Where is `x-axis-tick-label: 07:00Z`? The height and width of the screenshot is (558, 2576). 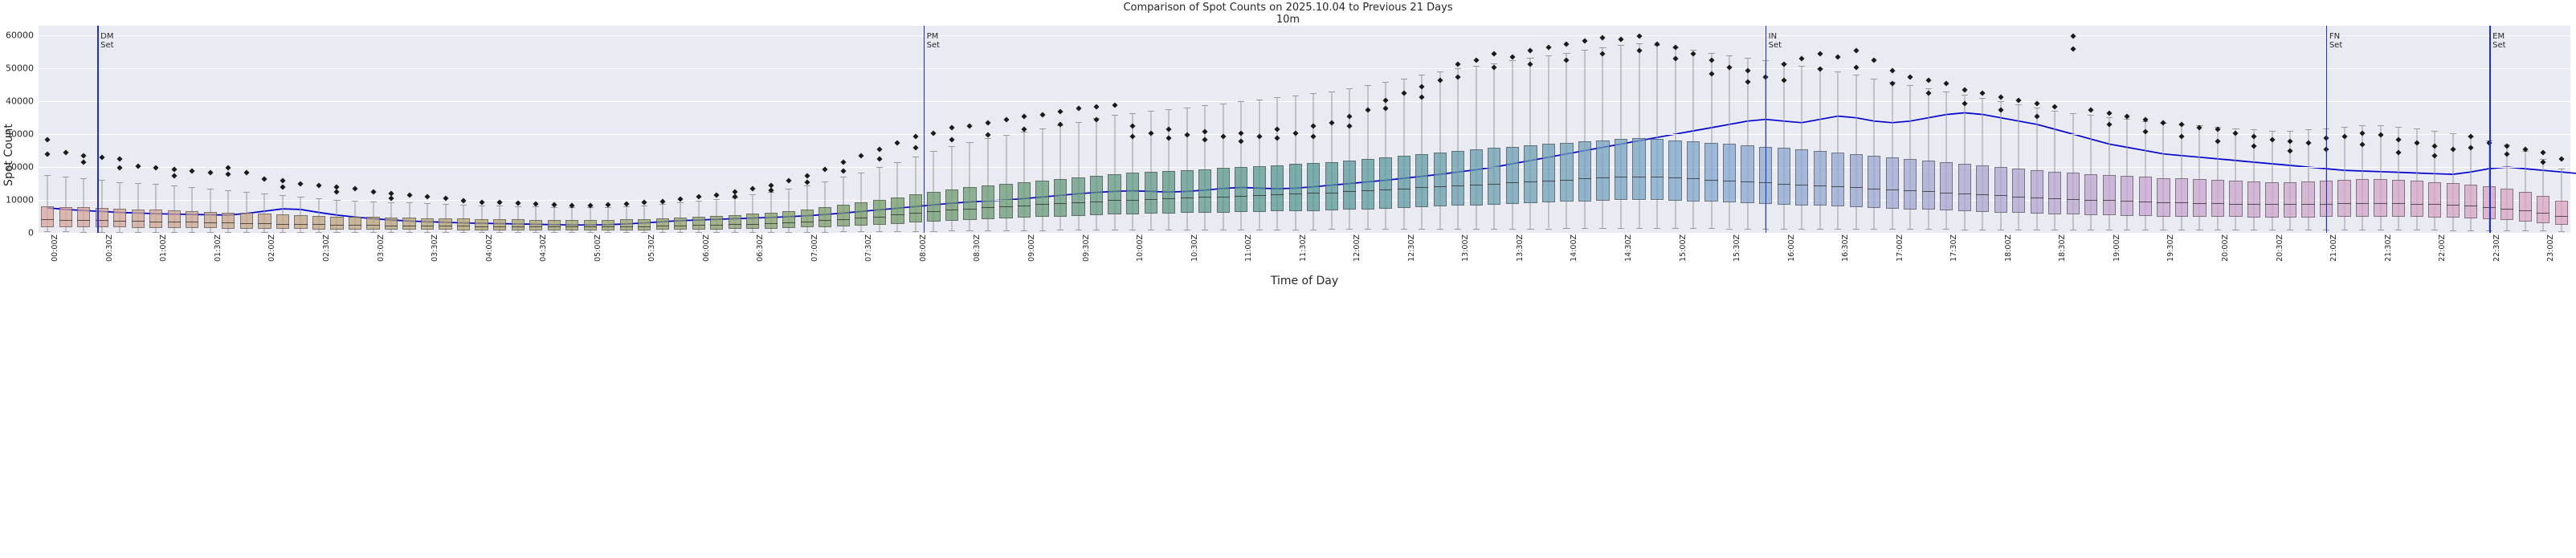 x-axis-tick-label: 07:00Z is located at coordinates (814, 248).